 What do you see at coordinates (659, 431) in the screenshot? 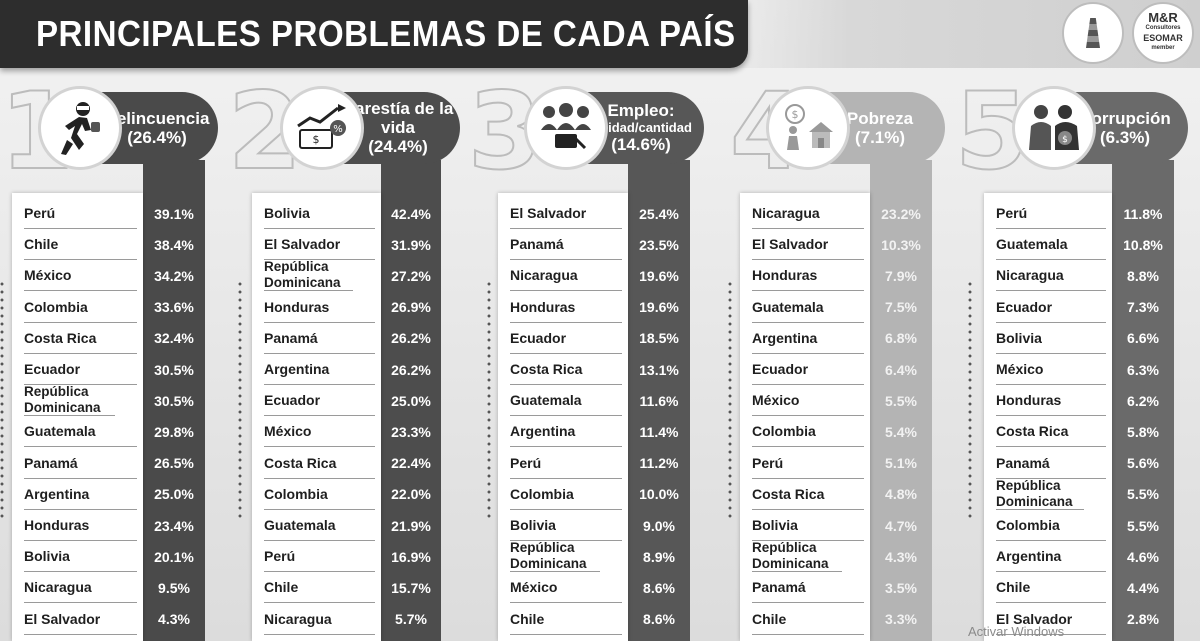
I see `country-percent: 11.4%` at bounding box center [659, 431].